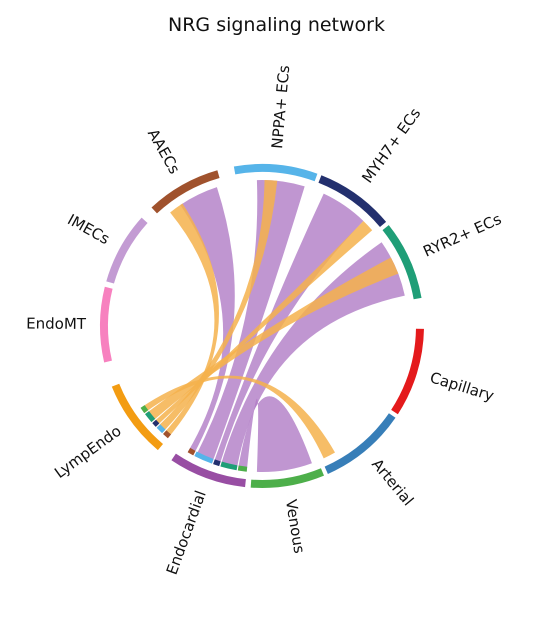 This screenshot has width=553, height=617. I want to click on label-lympendo: LympEndo, so click(87, 452).